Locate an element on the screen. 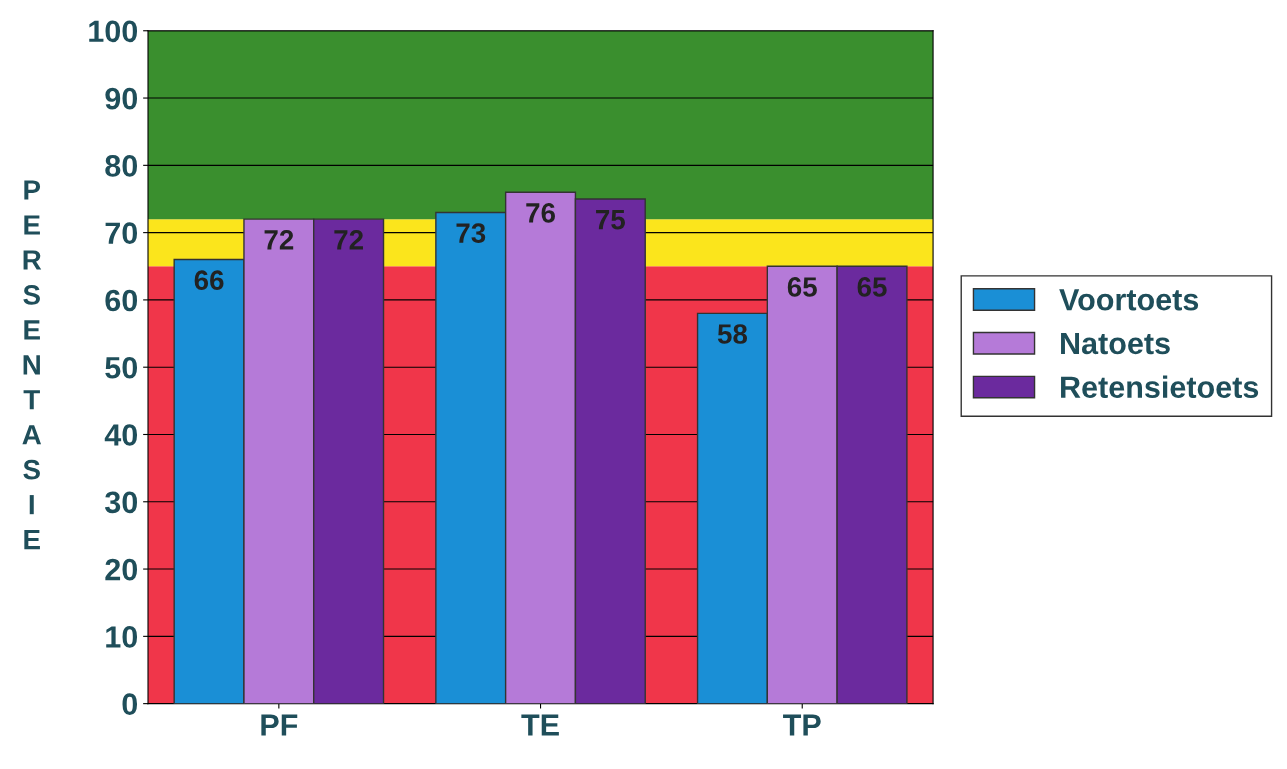 The image size is (1287, 769). y-tick-label: 40 is located at coordinates (121, 435).